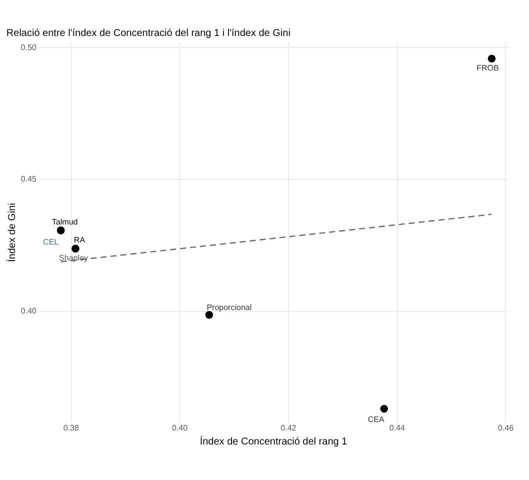  I want to click on y-tick-label: 0.40, so click(29, 311).